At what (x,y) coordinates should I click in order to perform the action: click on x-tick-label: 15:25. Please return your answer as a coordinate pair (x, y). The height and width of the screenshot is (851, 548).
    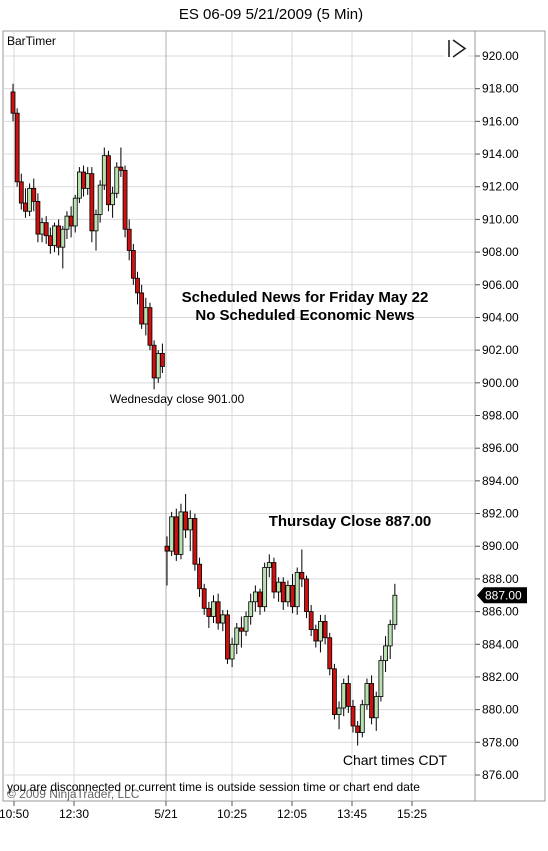
    Looking at the image, I should click on (412, 814).